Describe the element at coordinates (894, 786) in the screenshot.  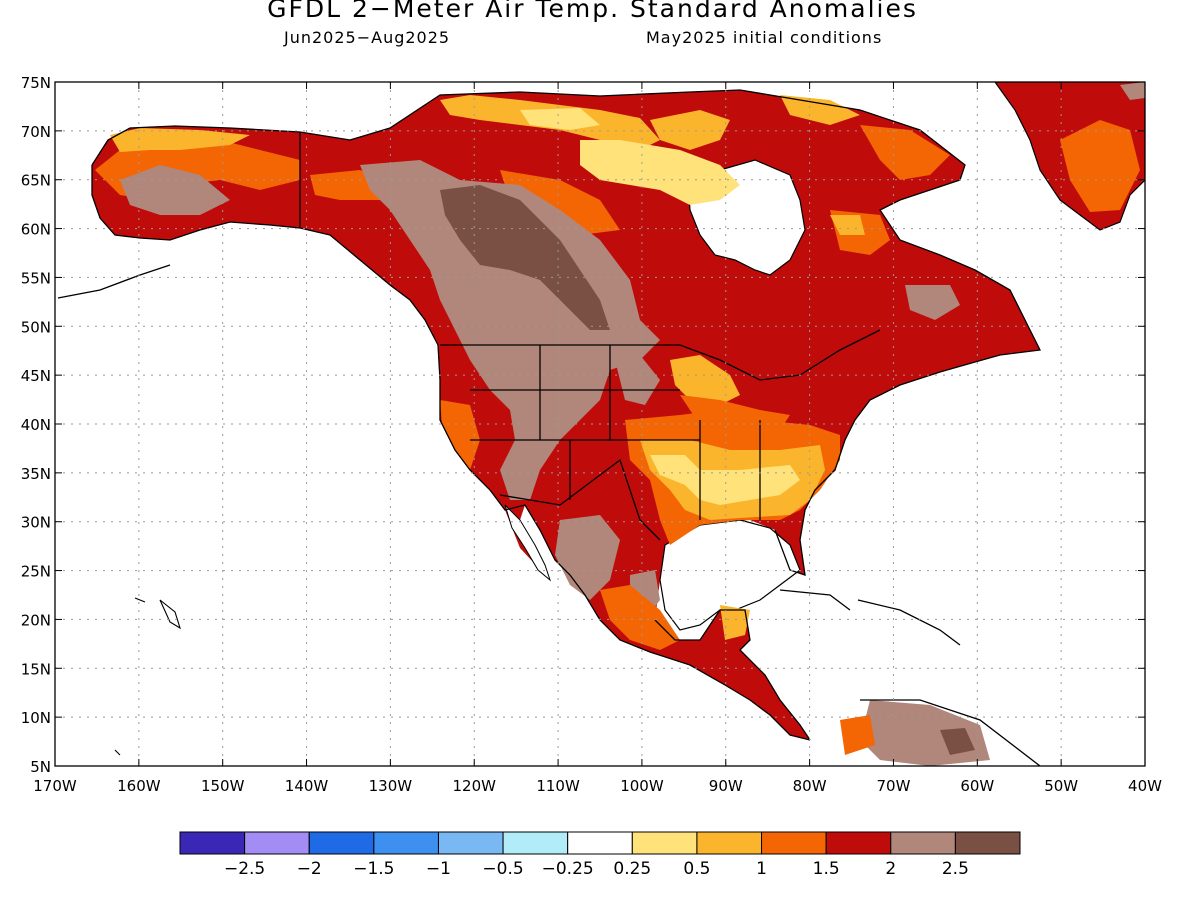
I see `lon-label: 70W` at that location.